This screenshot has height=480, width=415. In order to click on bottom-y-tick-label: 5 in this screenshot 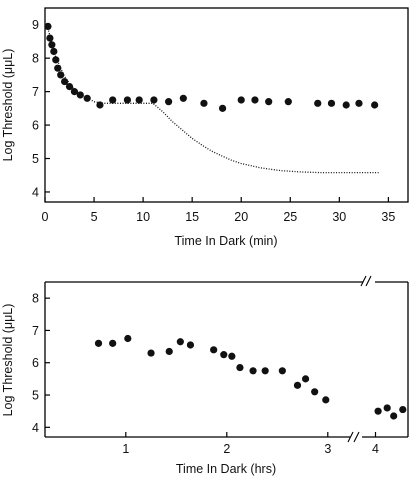, I will do `click(35, 396)`.